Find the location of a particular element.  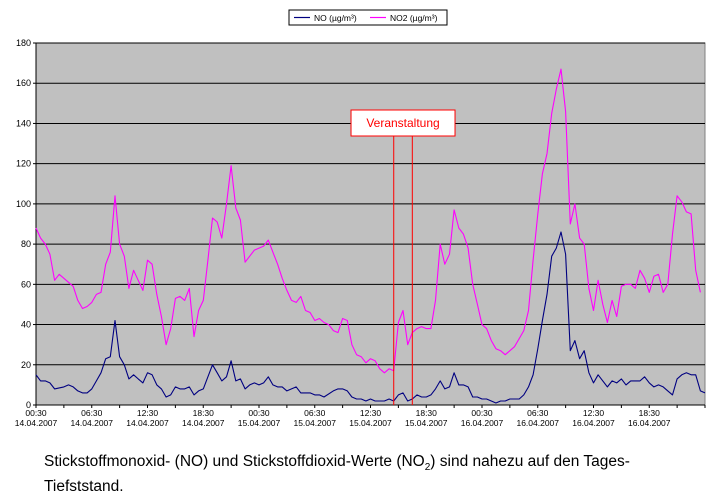

y-tick-label: 160 is located at coordinates (23, 83).